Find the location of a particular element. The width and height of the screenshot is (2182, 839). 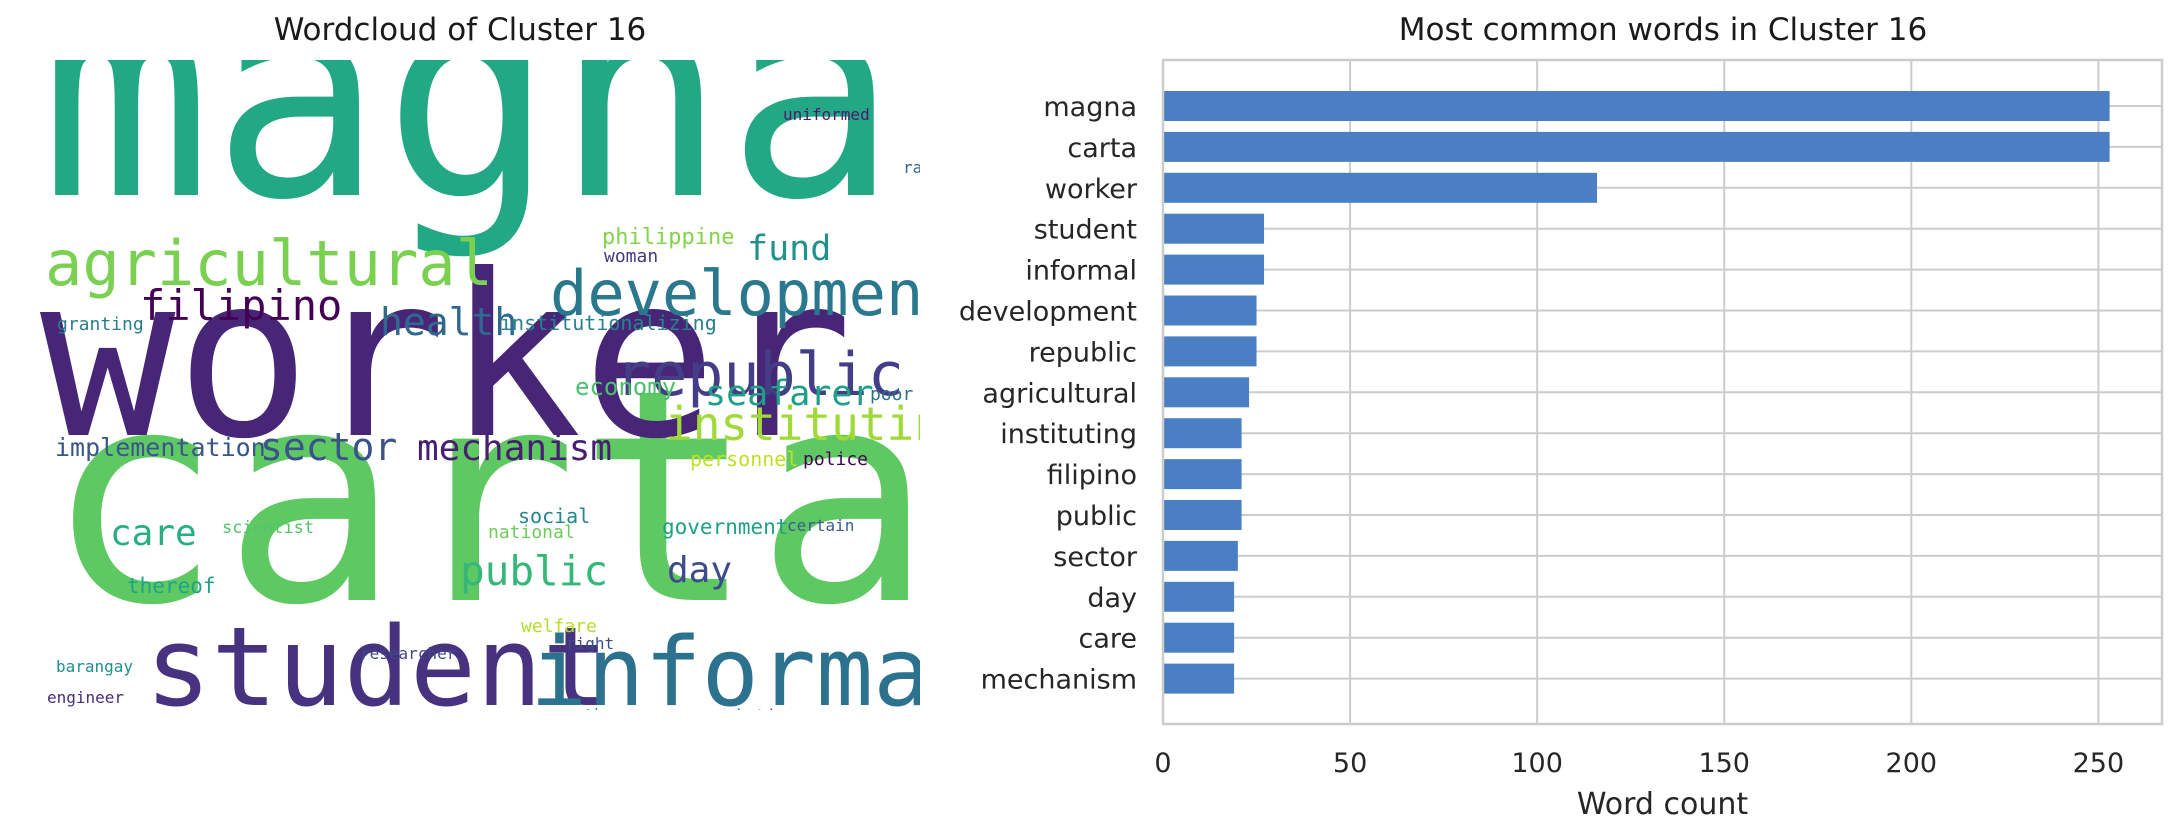

x-tick-label: 150 is located at coordinates (1724, 763).